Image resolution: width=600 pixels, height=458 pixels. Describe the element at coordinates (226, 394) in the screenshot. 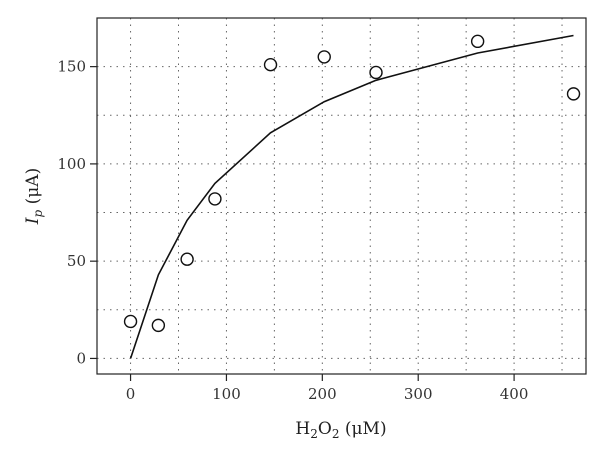

I see `x-tick-label: 100` at that location.